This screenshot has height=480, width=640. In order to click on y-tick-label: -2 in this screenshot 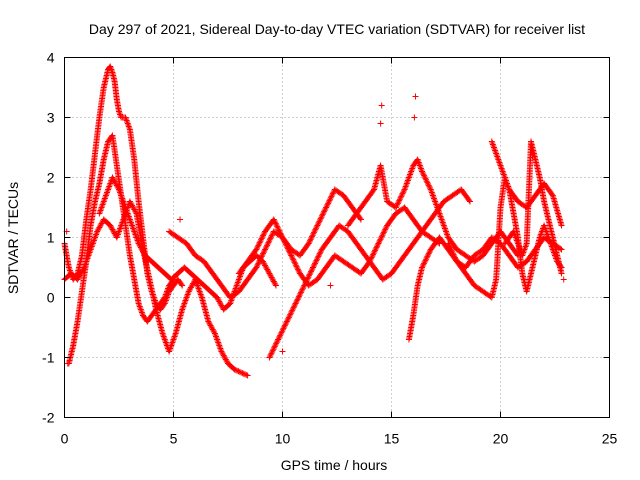, I will do `click(48, 418)`.